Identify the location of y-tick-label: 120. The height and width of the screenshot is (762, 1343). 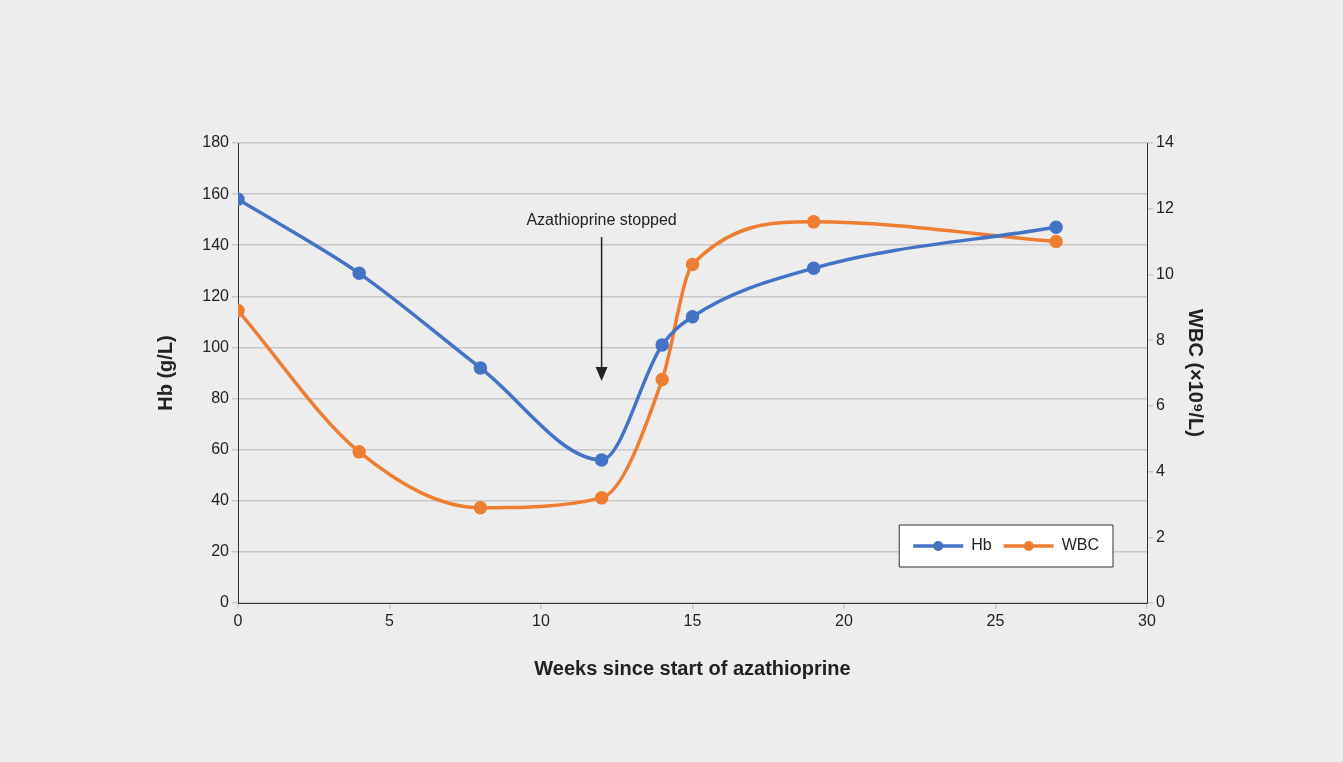
(216, 295).